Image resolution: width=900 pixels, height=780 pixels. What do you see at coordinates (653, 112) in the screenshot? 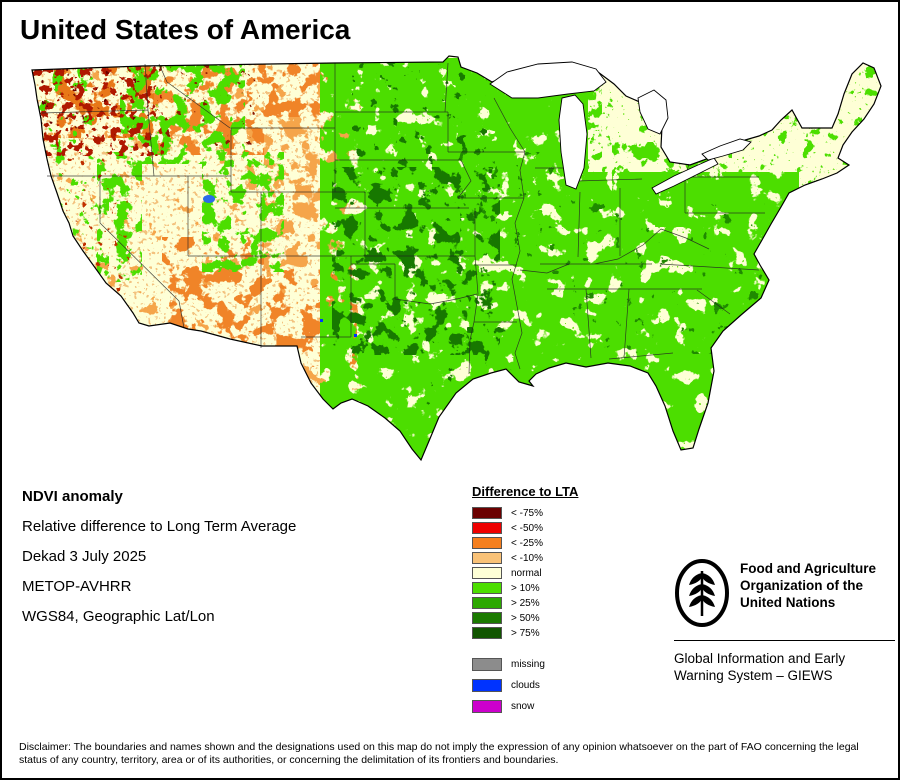
I see `lake-huron` at bounding box center [653, 112].